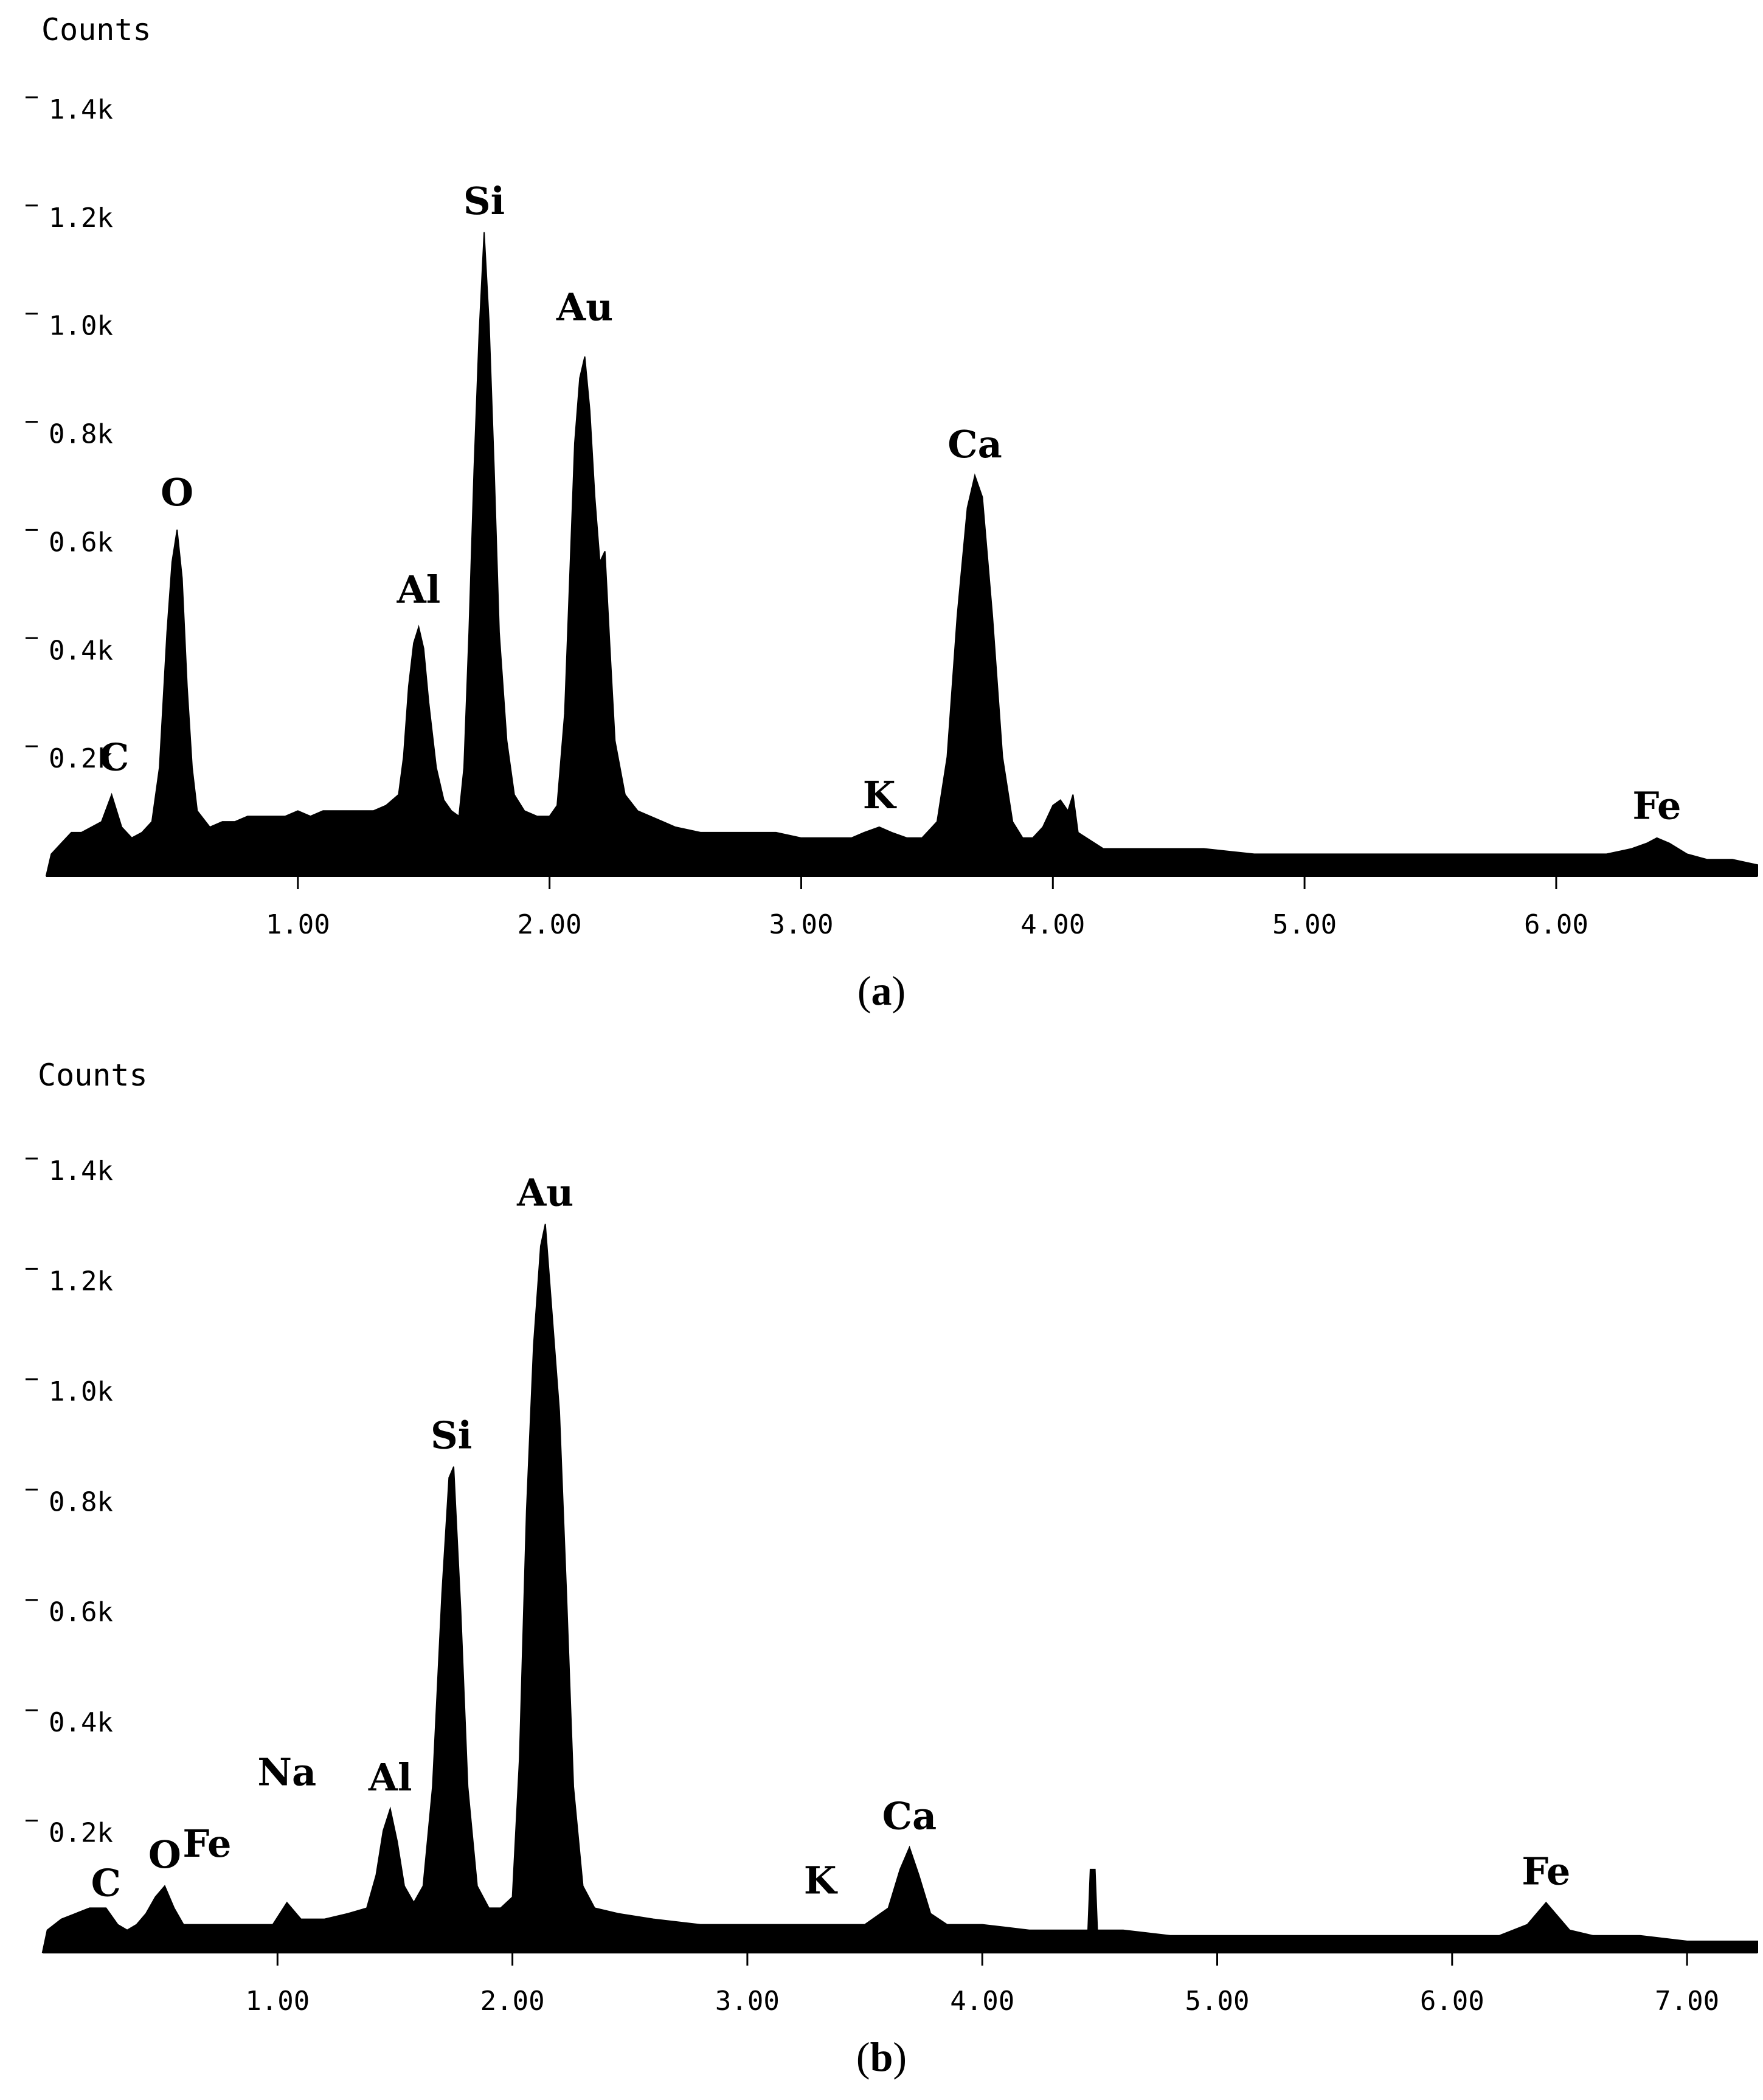 The height and width of the screenshot is (2100, 1763). What do you see at coordinates (1687, 2001) in the screenshot?
I see `x-tick-label: 7.00` at bounding box center [1687, 2001].